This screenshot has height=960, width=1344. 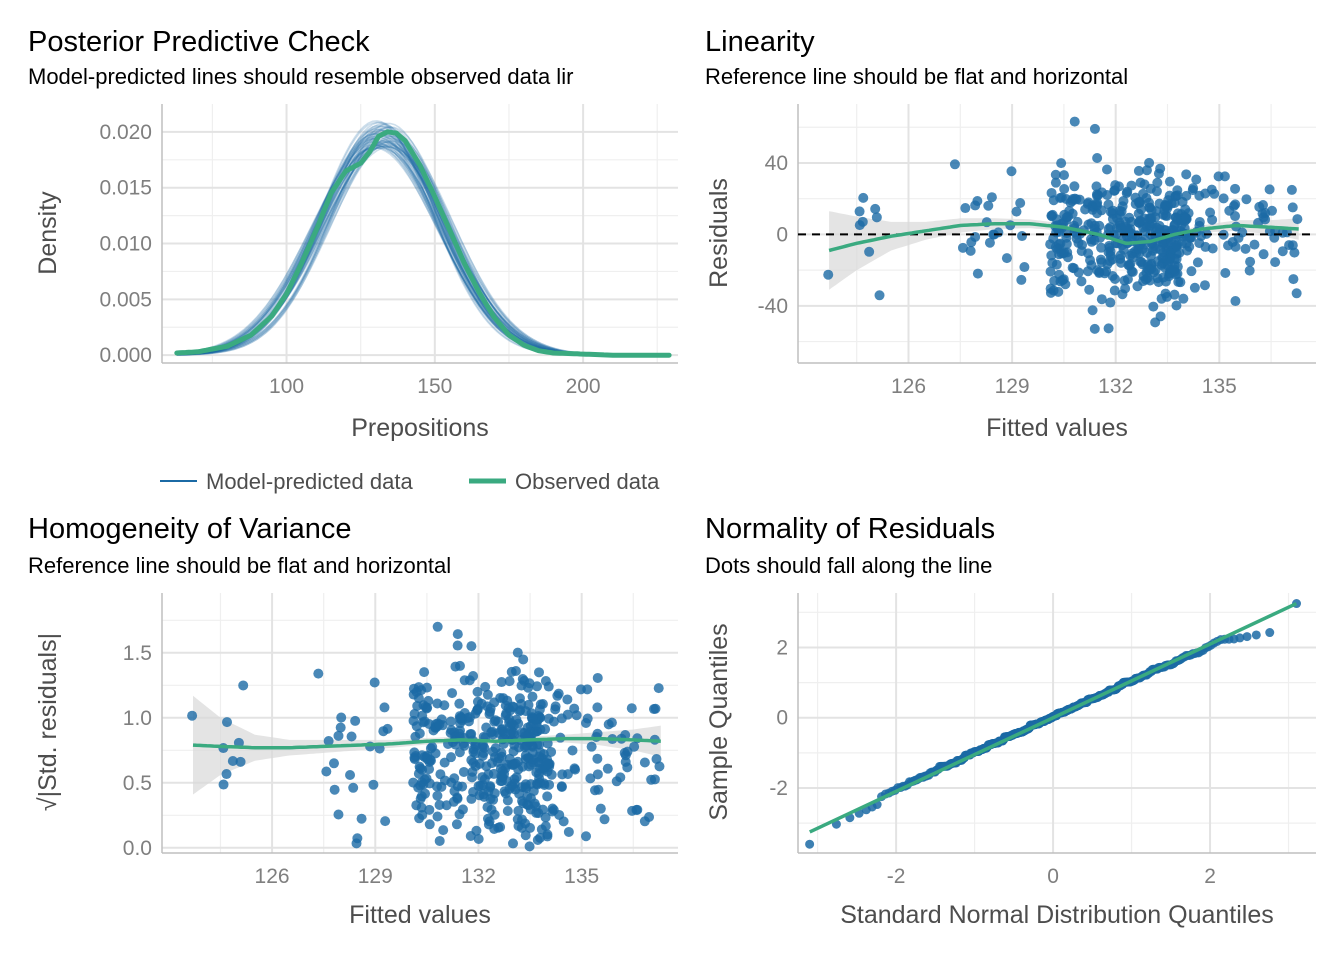 I want to click on linearity-x-tick-label: 126, so click(x=908, y=386).